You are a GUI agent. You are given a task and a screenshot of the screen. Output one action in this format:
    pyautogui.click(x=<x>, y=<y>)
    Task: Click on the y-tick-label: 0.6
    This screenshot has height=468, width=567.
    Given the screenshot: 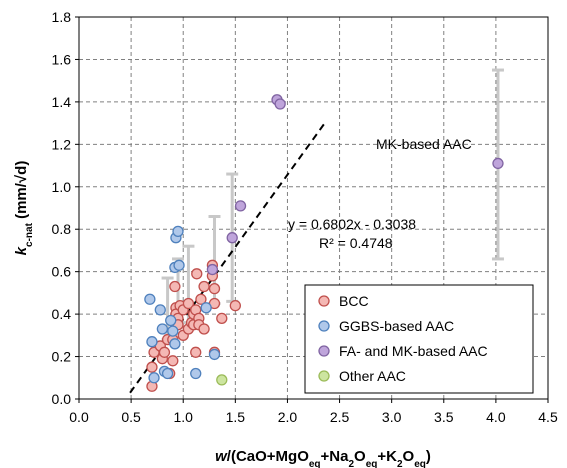 What is the action you would take?
    pyautogui.click(x=62, y=272)
    